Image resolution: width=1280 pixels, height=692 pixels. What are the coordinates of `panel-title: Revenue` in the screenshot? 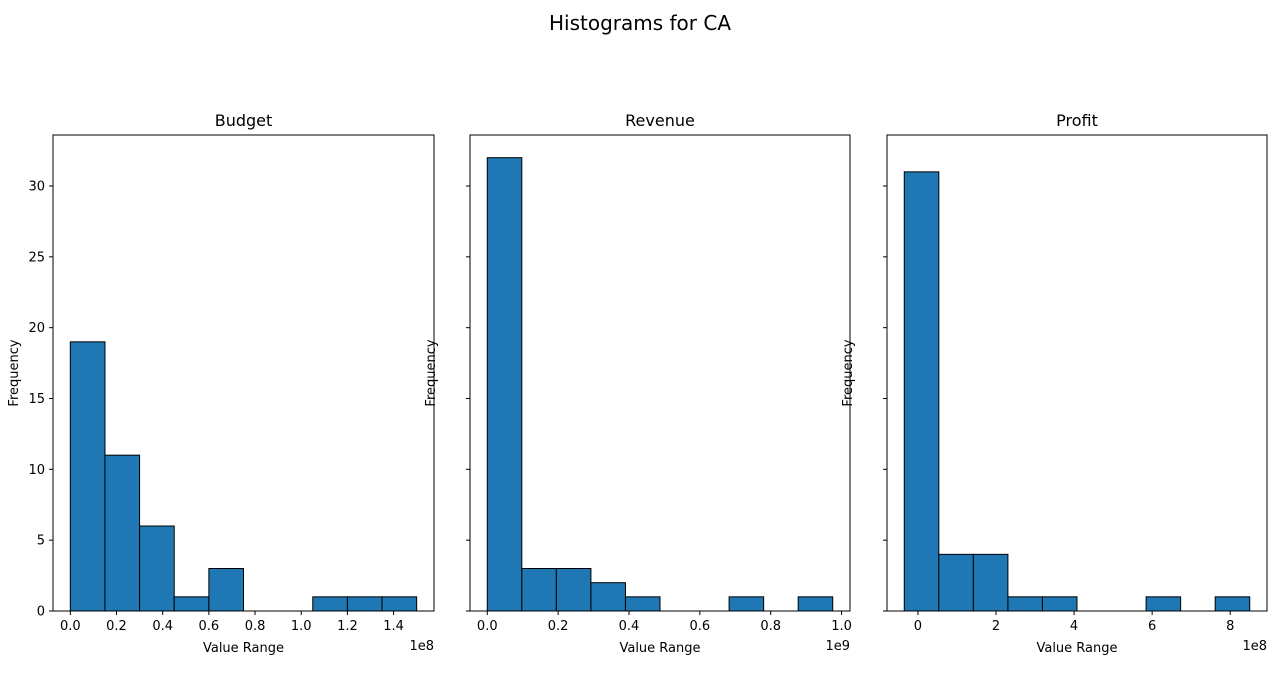 It's located at (660, 120).